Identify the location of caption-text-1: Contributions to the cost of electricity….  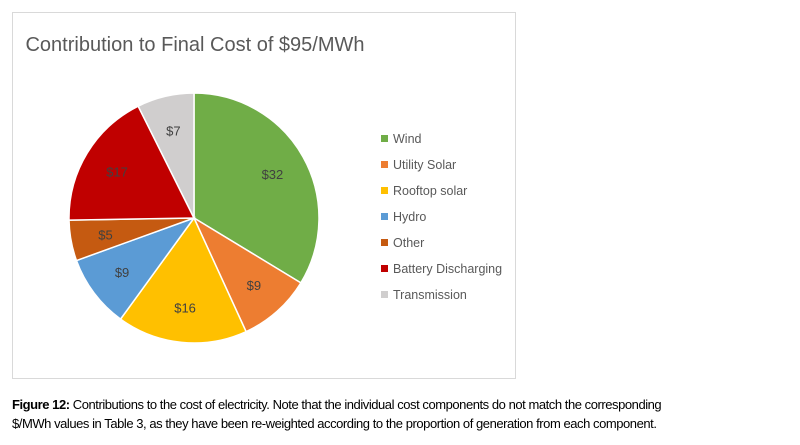
(365, 404).